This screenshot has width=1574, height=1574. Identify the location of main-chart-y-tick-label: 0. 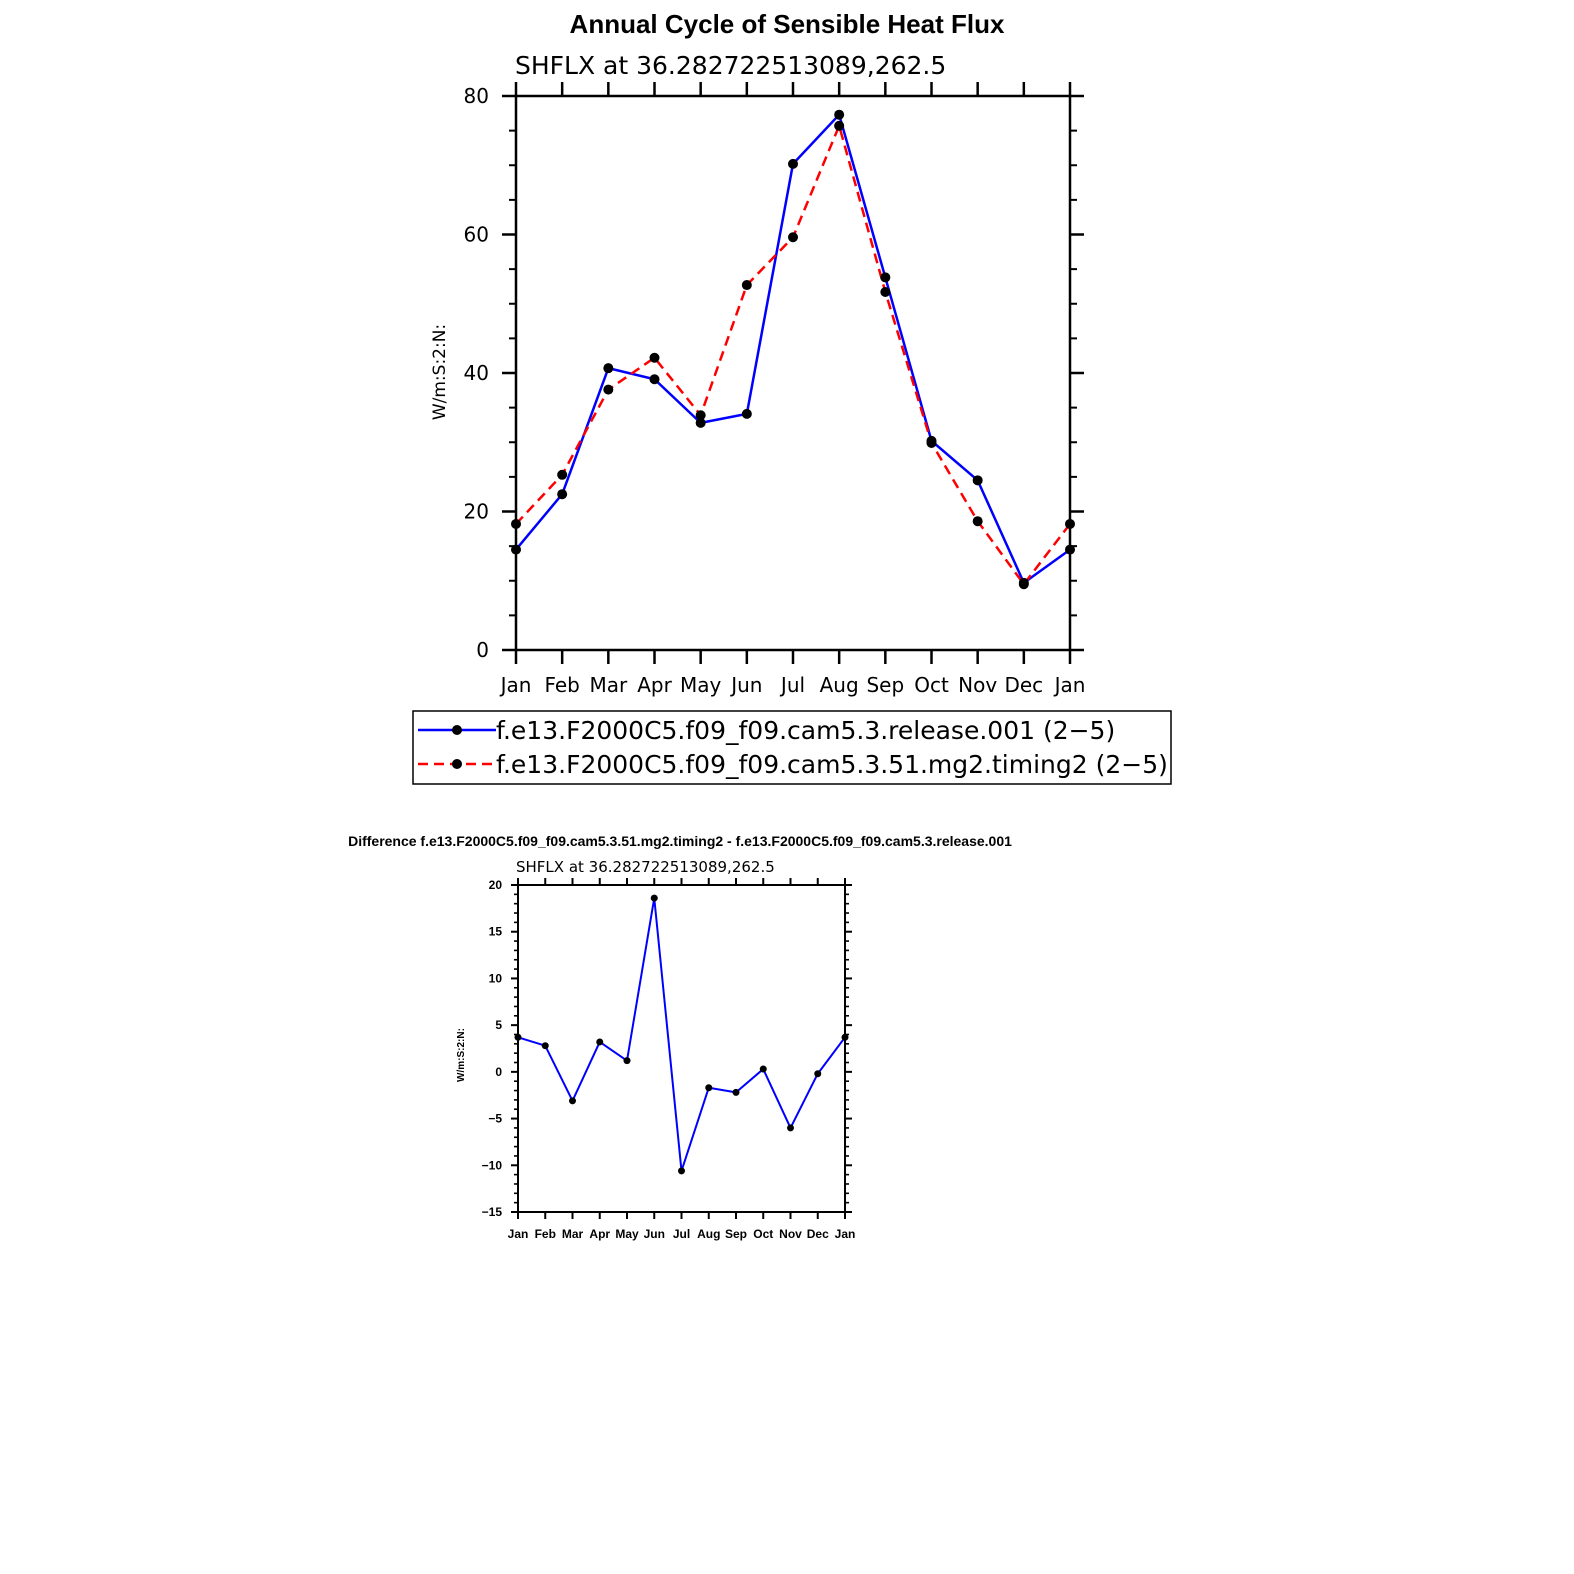
(482, 650).